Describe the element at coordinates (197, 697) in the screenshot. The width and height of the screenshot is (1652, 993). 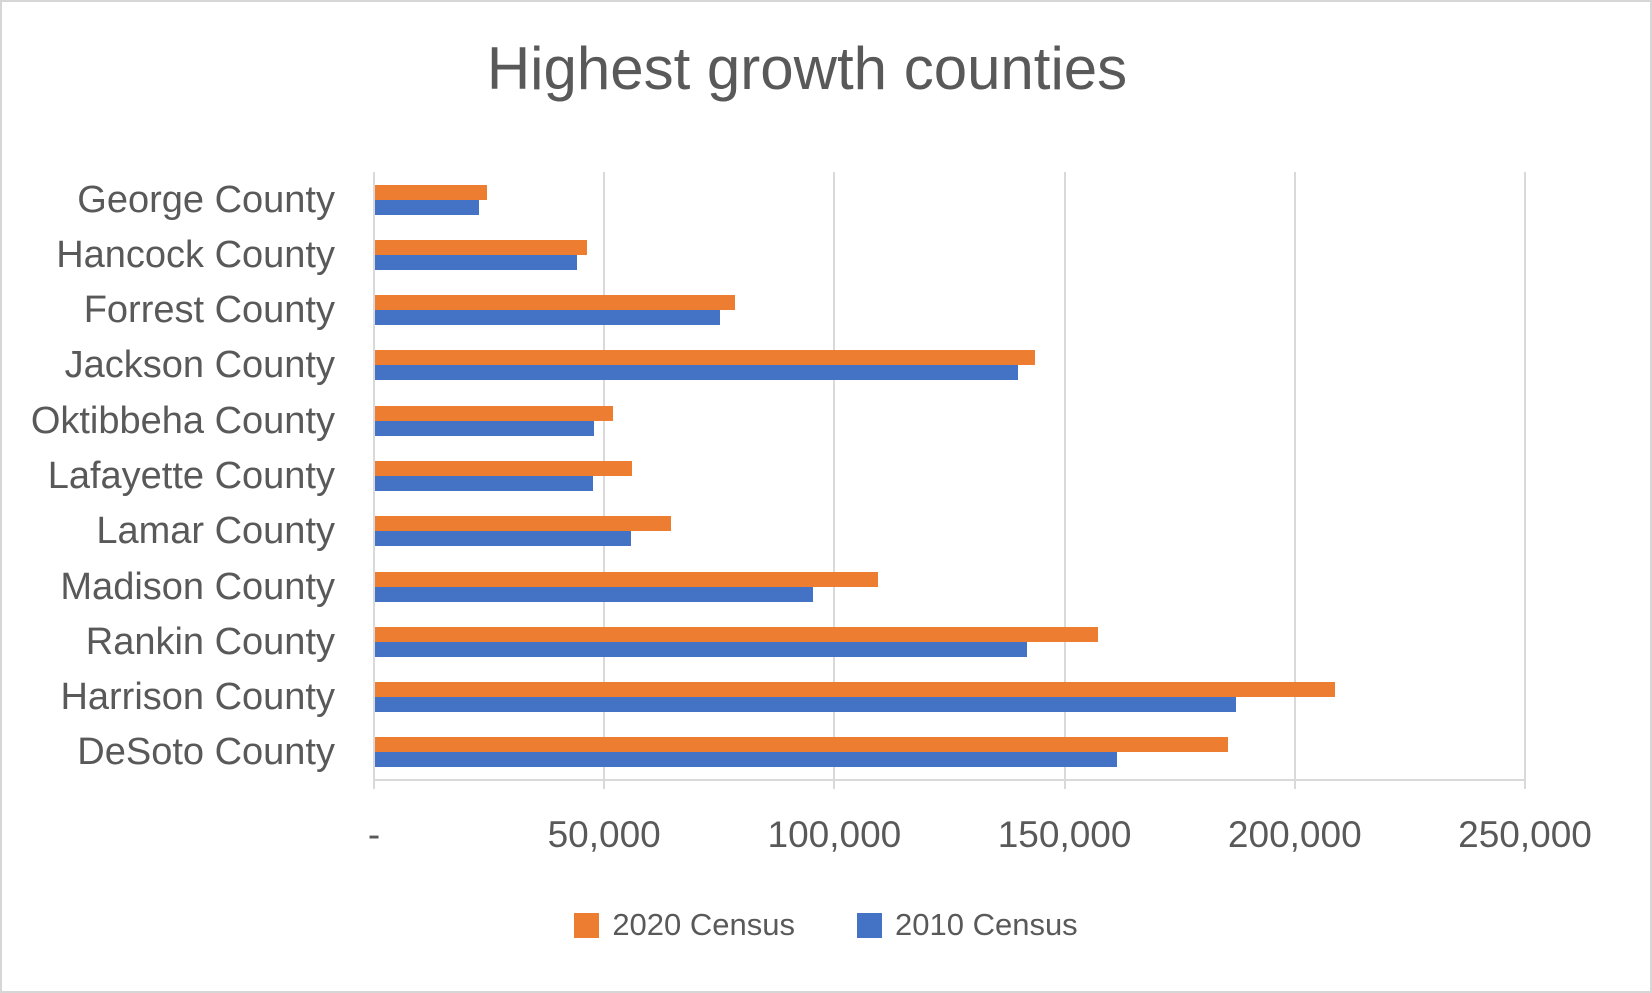
I see `y-axis-category-label: Harrison County` at that location.